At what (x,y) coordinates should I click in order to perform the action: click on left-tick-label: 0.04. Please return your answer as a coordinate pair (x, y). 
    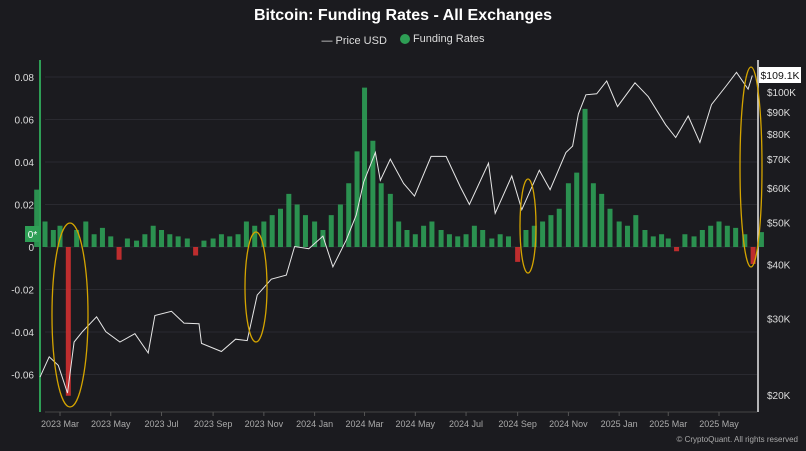
    Looking at the image, I should click on (25, 163).